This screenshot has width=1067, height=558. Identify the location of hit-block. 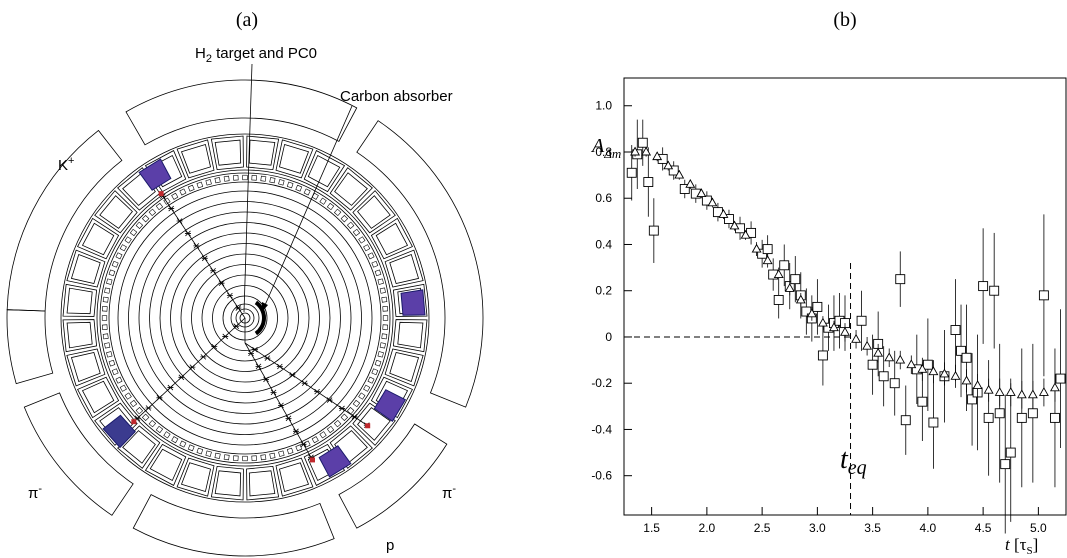
(119, 431).